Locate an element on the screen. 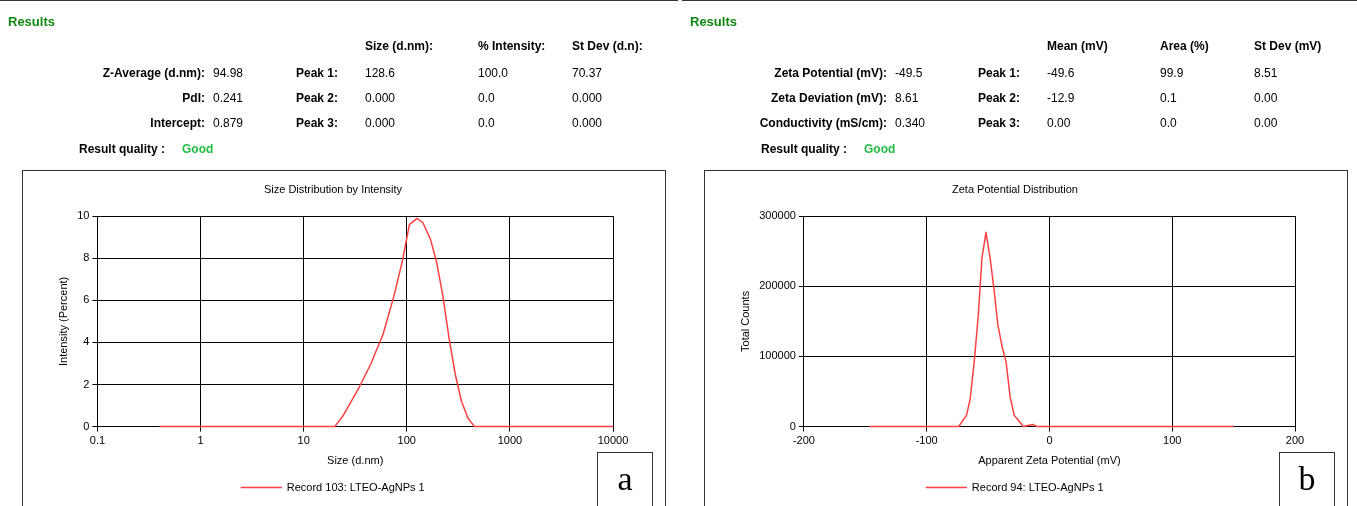 This screenshot has width=1357, height=506. text: -49.6 is located at coordinates (1061, 73).